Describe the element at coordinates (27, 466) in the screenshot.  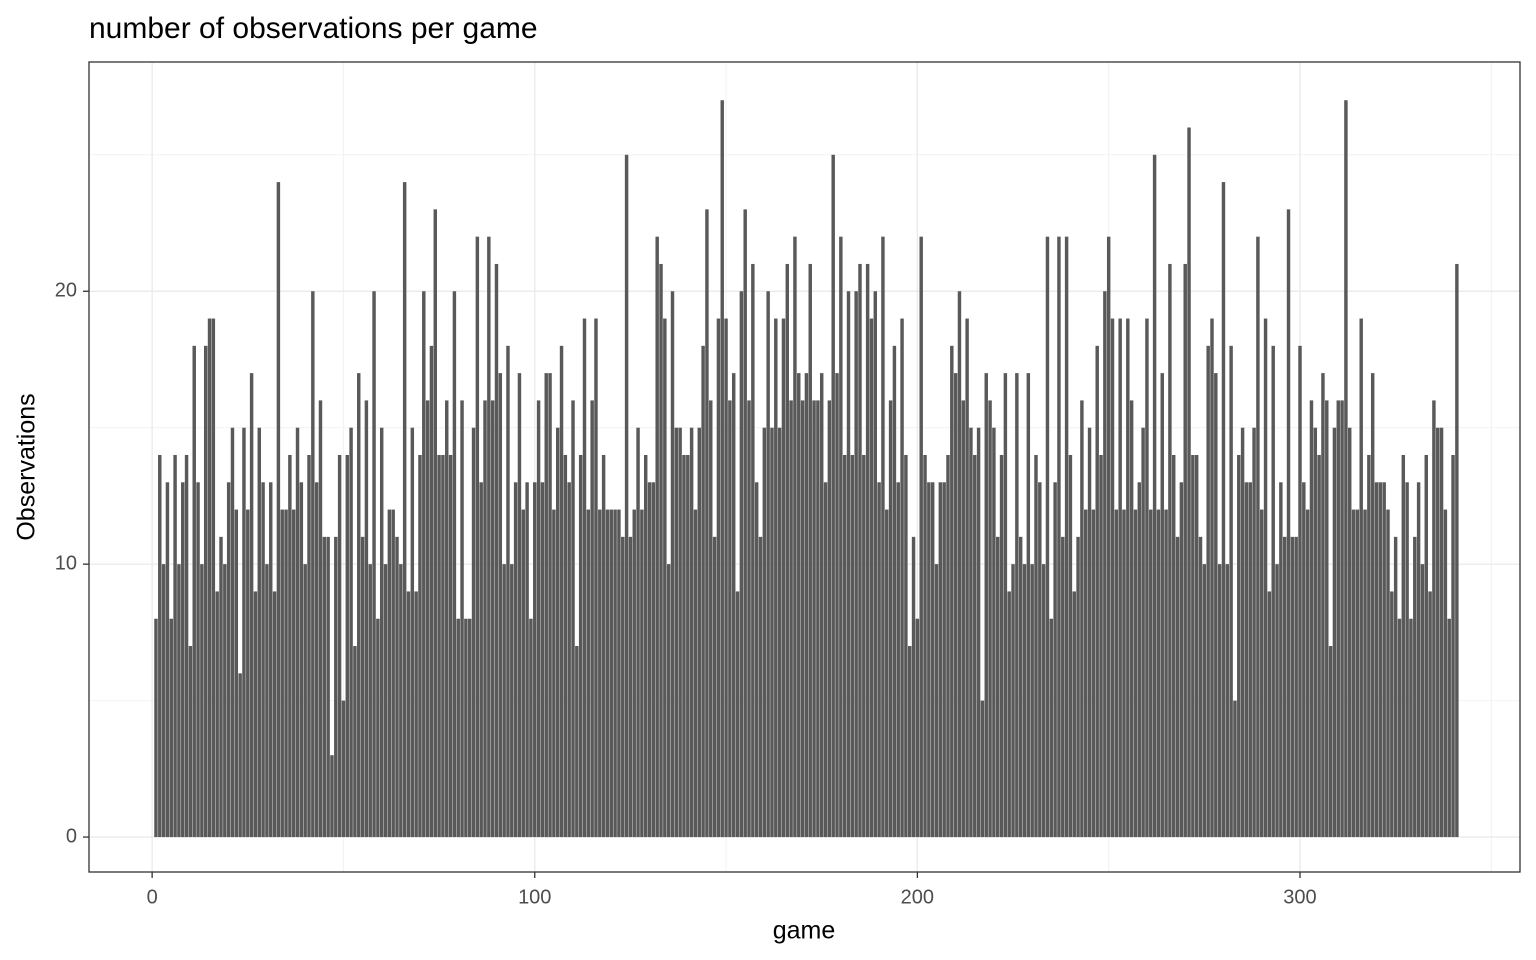
I see `y-axis-title: Observations` at that location.